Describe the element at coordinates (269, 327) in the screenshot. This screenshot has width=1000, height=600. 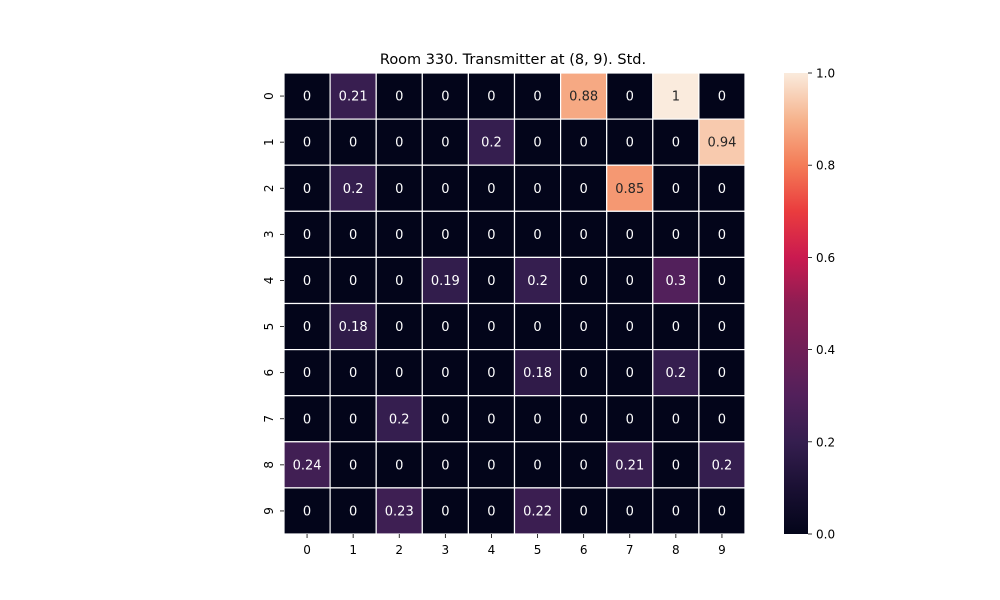
I see `y-tick-label: 5` at that location.